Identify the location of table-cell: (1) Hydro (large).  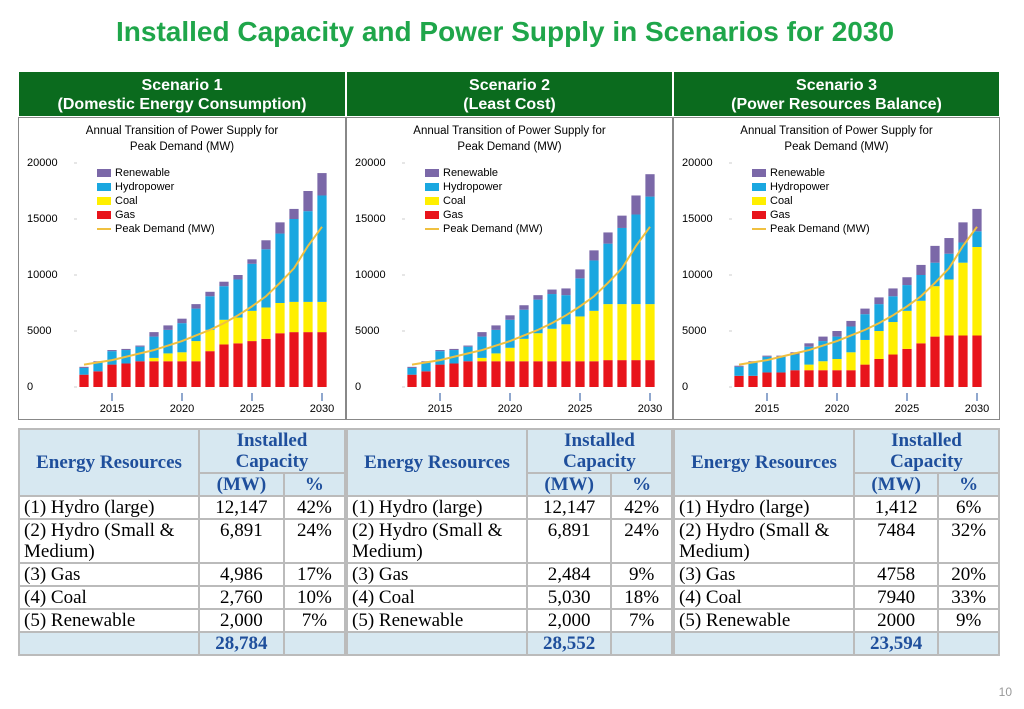
(437, 507).